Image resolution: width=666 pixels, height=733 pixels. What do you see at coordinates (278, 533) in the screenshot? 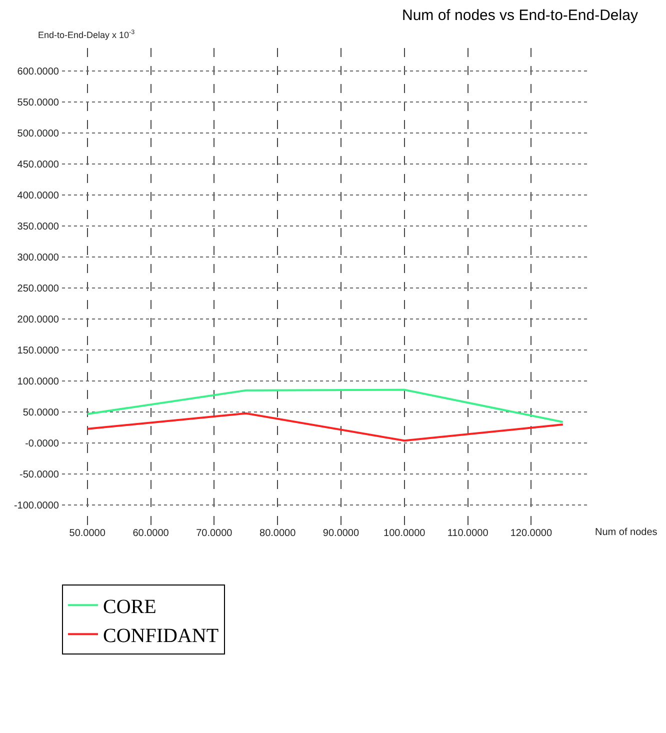
I see `x-tick-label: 80.0000` at bounding box center [278, 533].